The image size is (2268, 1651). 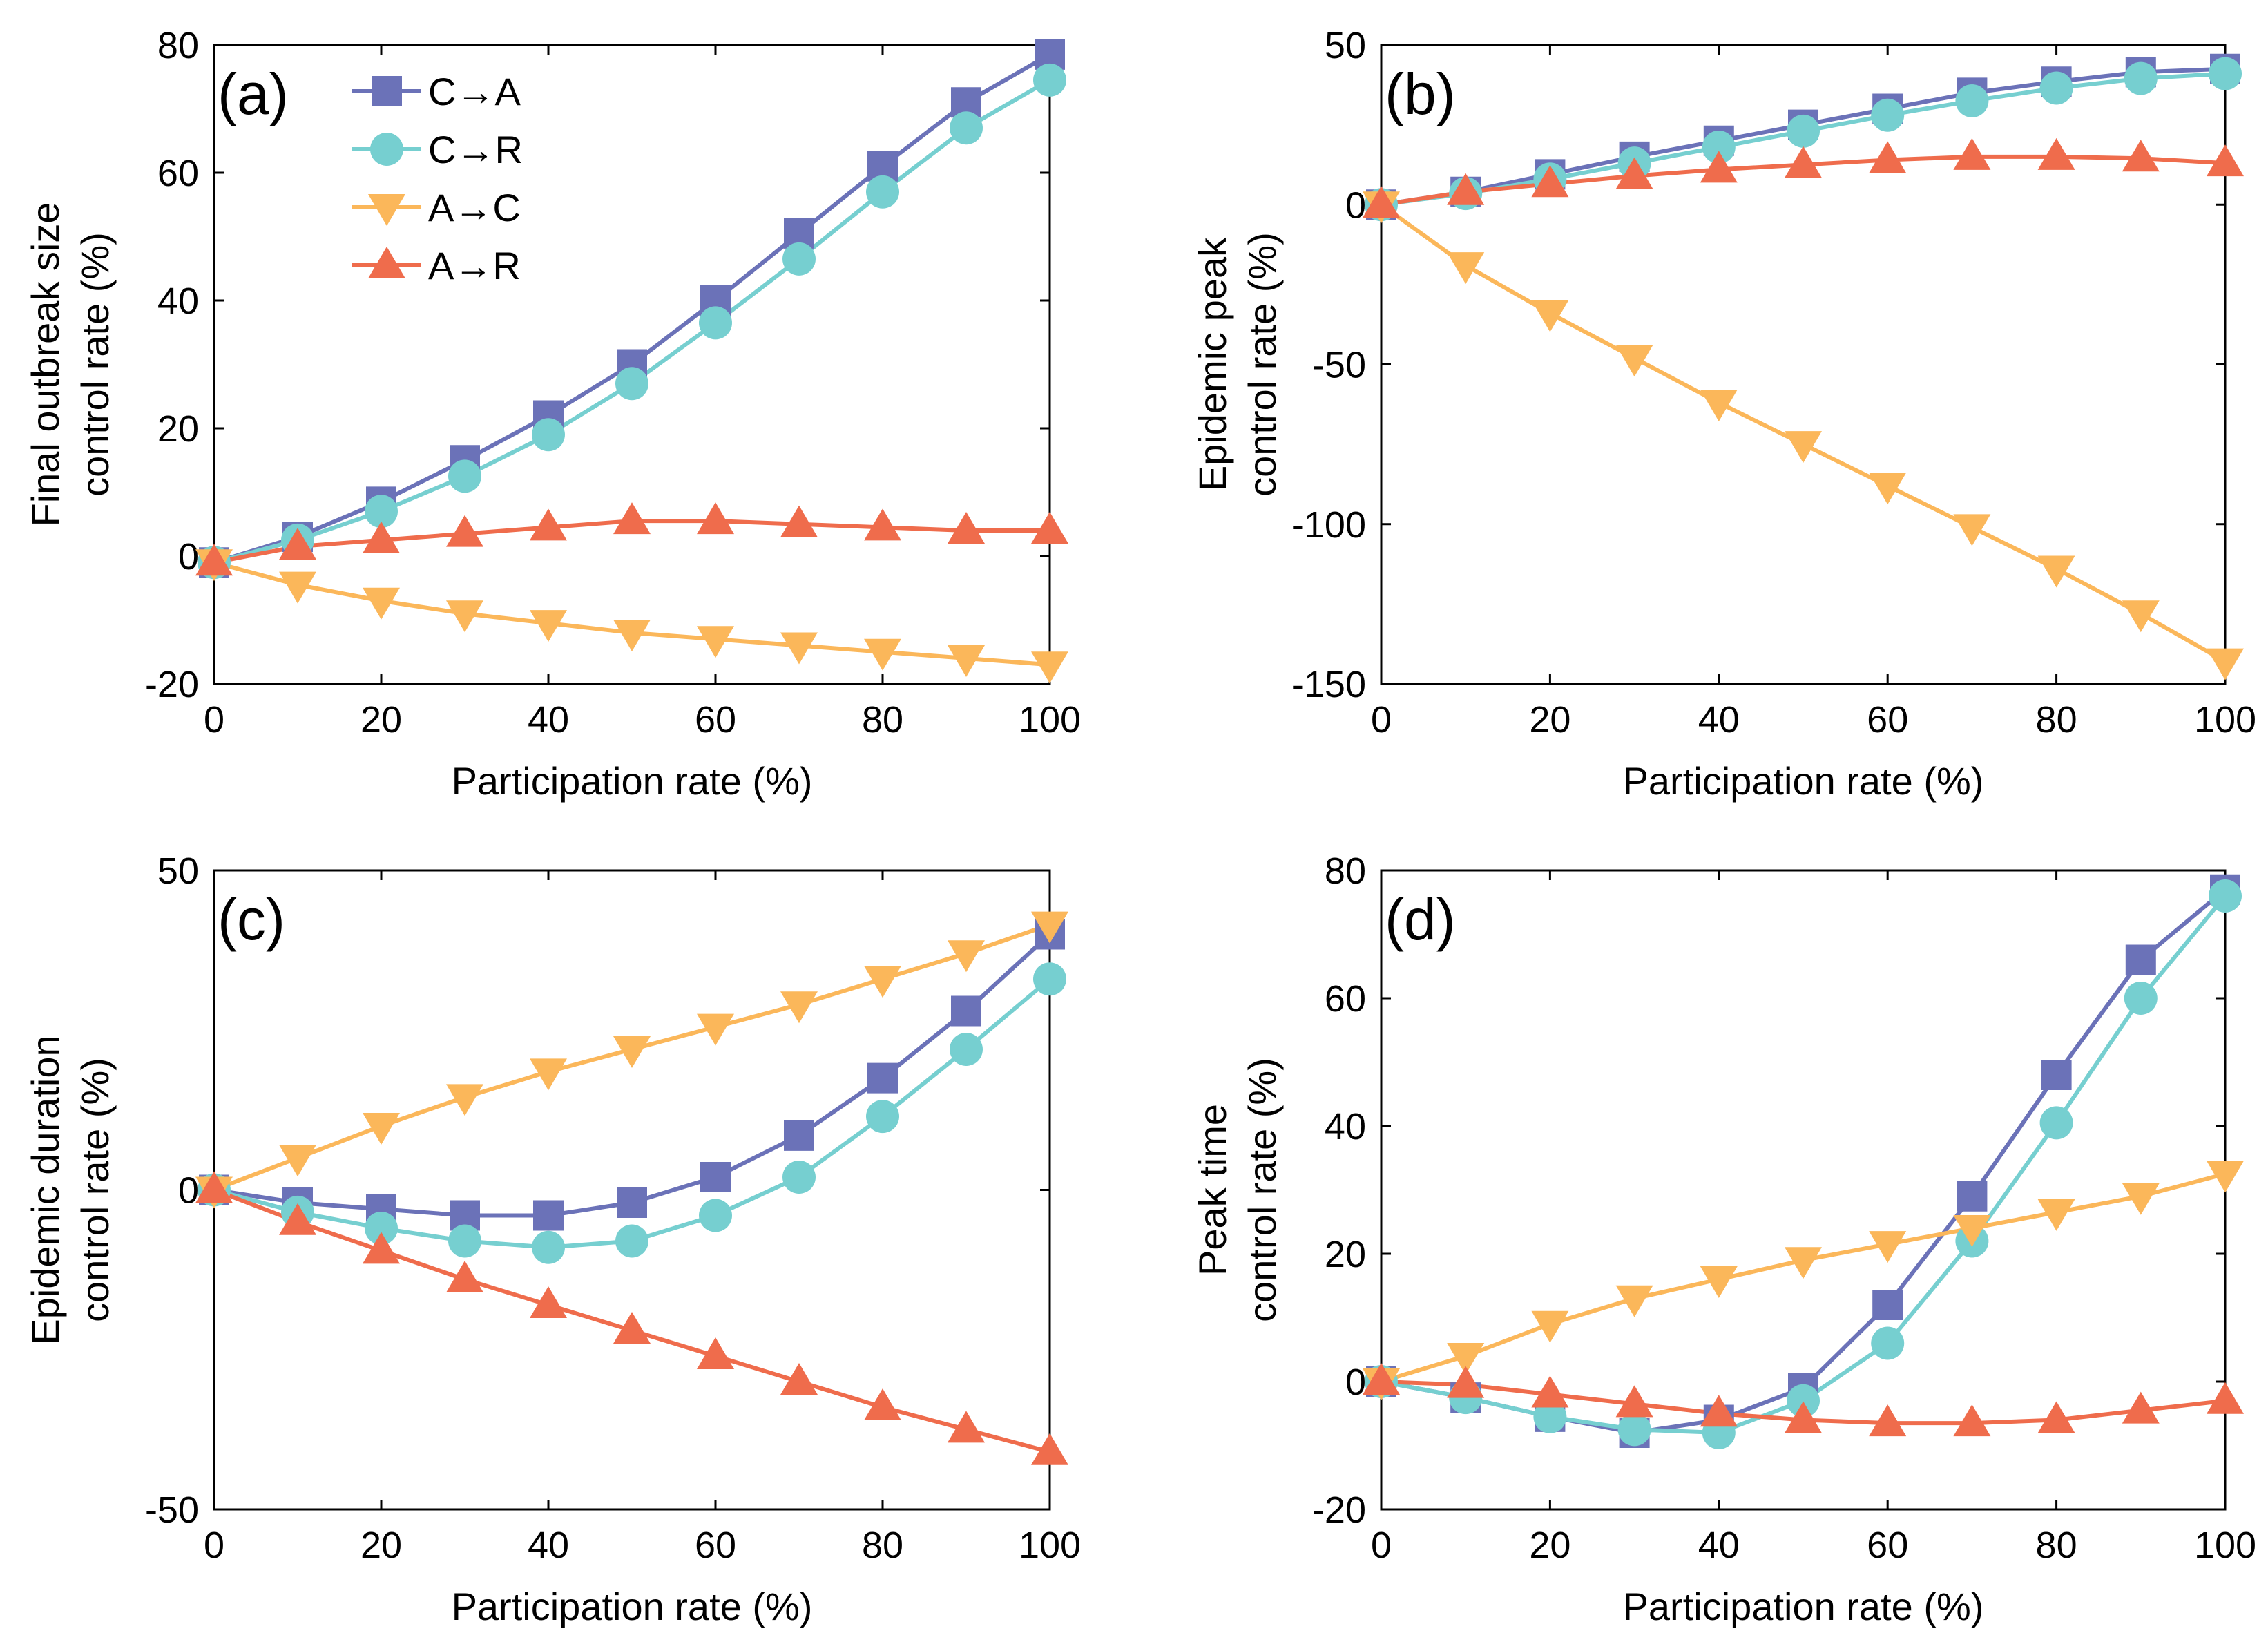 What do you see at coordinates (172, 1510) in the screenshot?
I see `y-tick-label: -50` at bounding box center [172, 1510].